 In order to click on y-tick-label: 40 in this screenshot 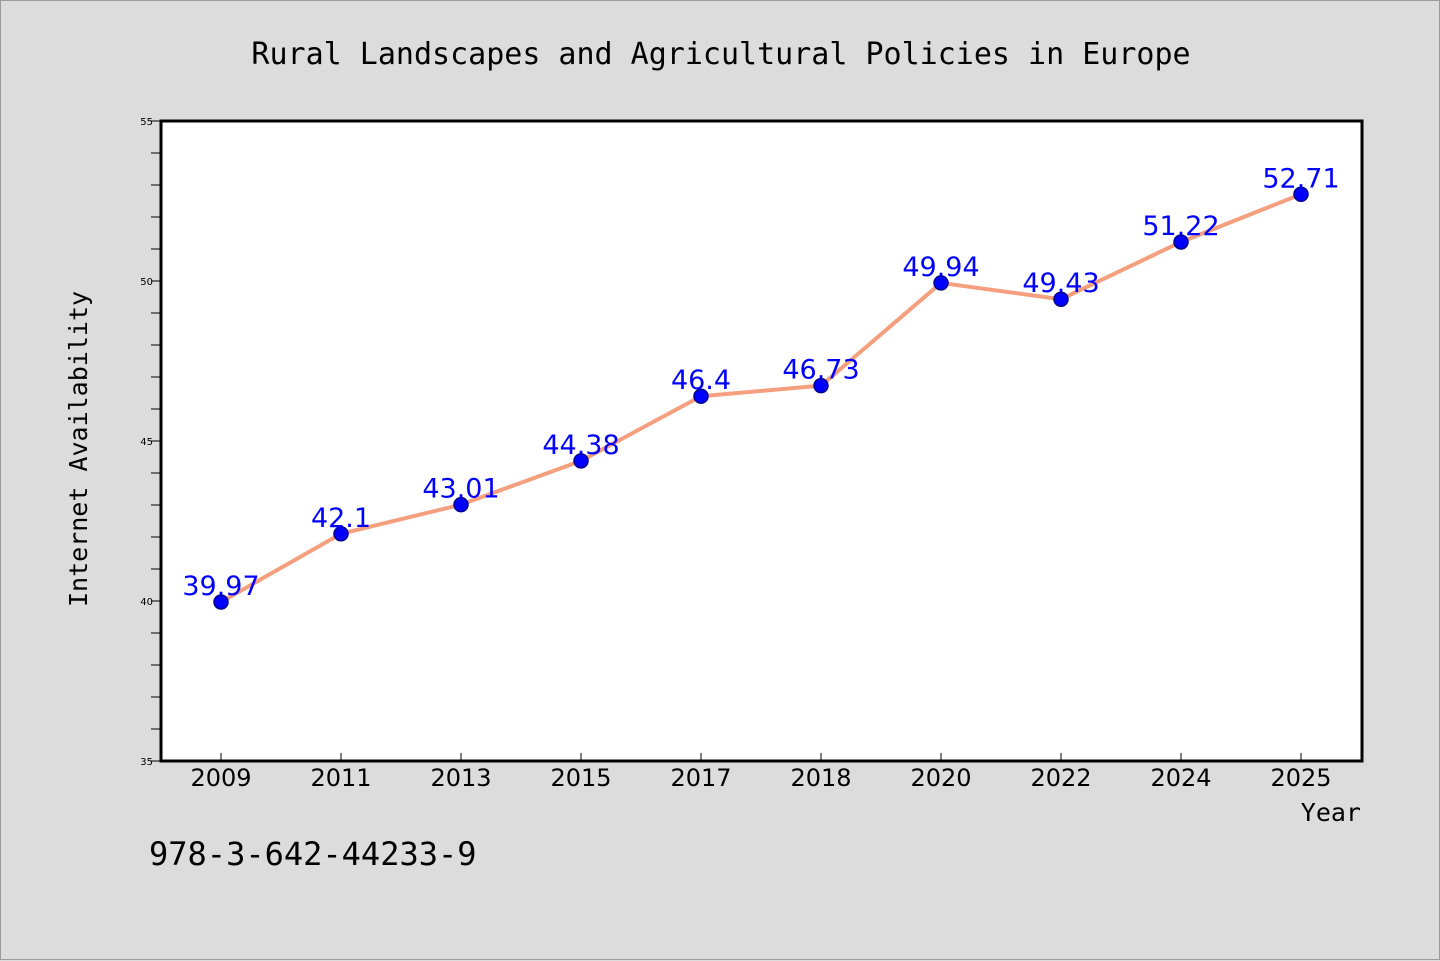, I will do `click(146, 602)`.